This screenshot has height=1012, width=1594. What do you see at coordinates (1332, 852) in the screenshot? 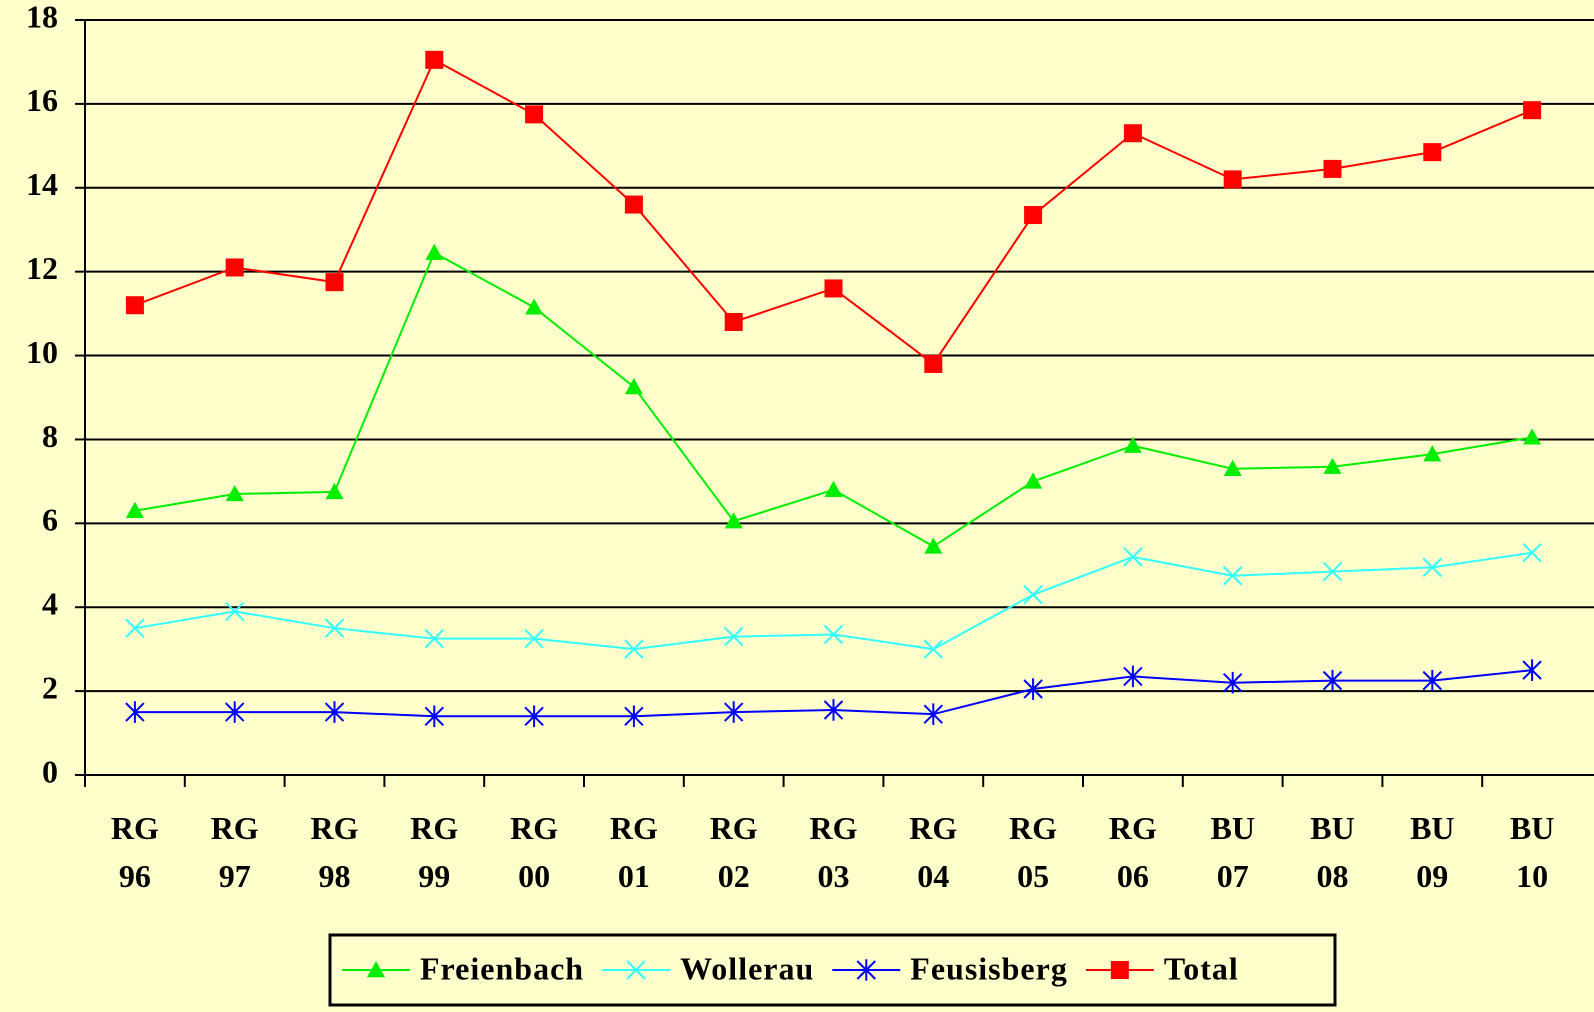
I see `x-tick-label: BU 08` at bounding box center [1332, 852].